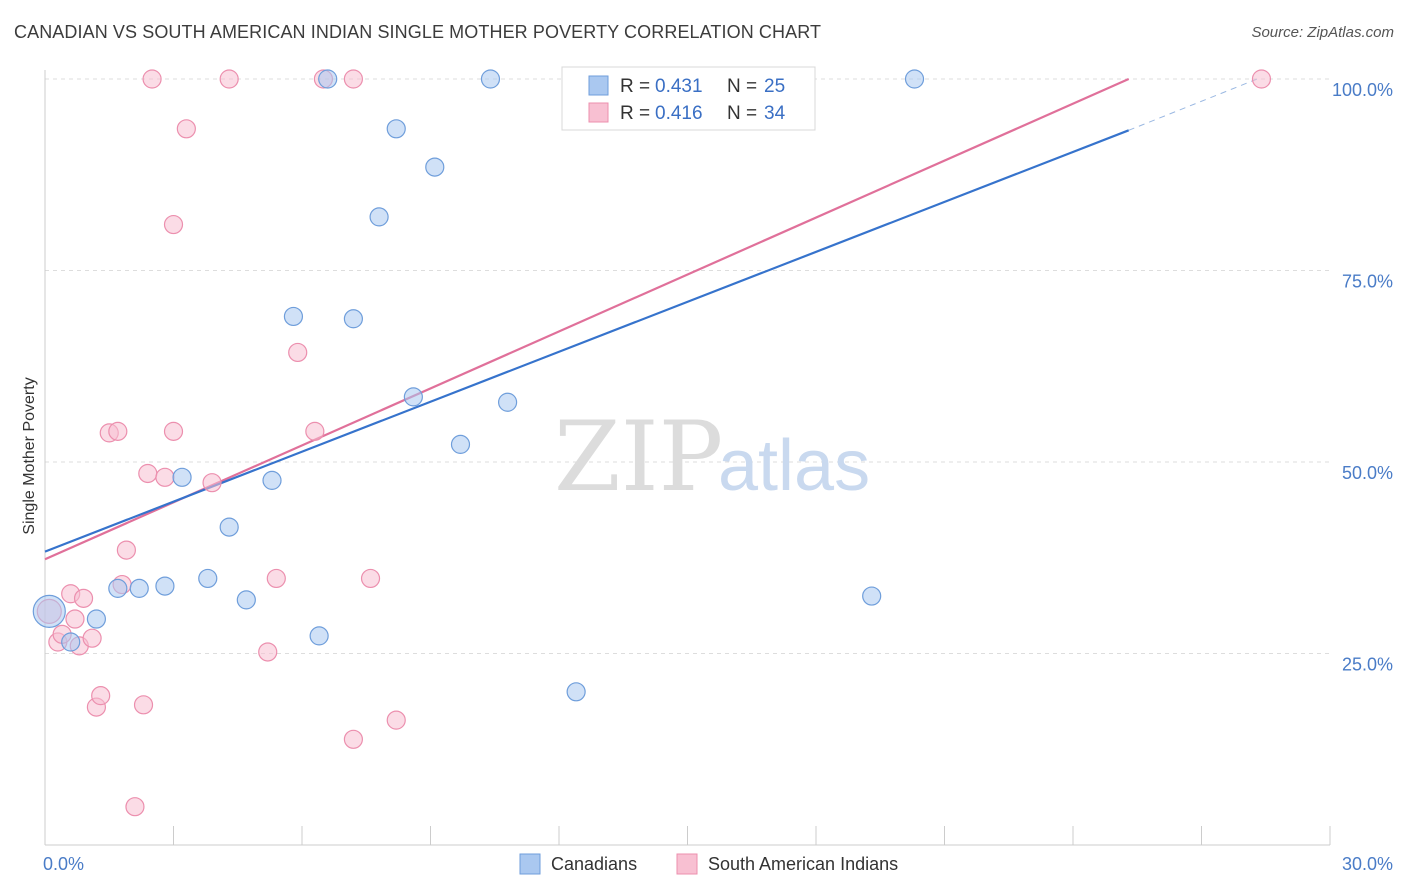  I want to click on trend-line-canadians-extension, so click(1193, 104).